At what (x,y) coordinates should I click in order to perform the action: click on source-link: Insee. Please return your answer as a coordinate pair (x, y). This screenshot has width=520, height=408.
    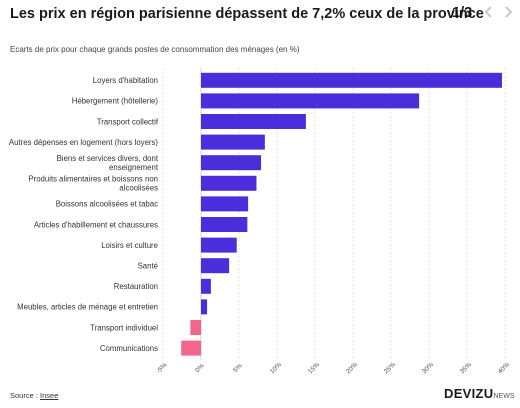
    Looking at the image, I should click on (49, 395).